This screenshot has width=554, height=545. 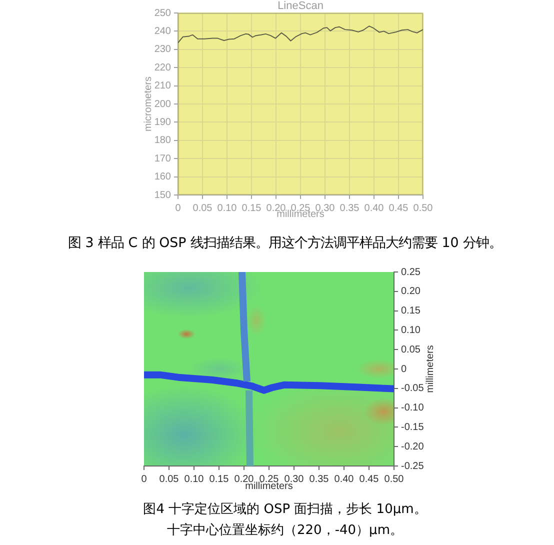 What do you see at coordinates (411, 292) in the screenshot?
I see `y-tick-label: 0.20` at bounding box center [411, 292].